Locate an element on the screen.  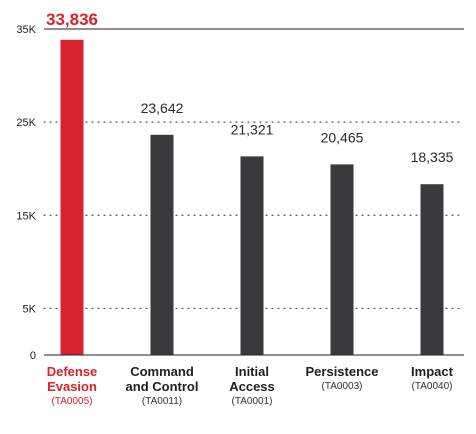
bar-value-label: 33,836 is located at coordinates (72, 19).